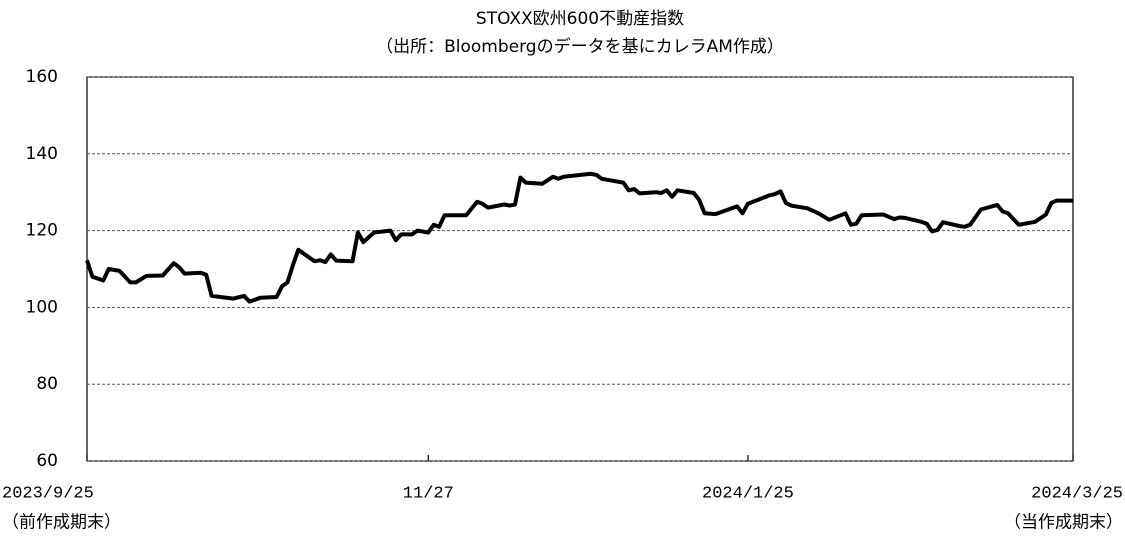  Describe the element at coordinates (1063, 522) in the screenshot. I see `annotation: （当作成期末）` at that location.